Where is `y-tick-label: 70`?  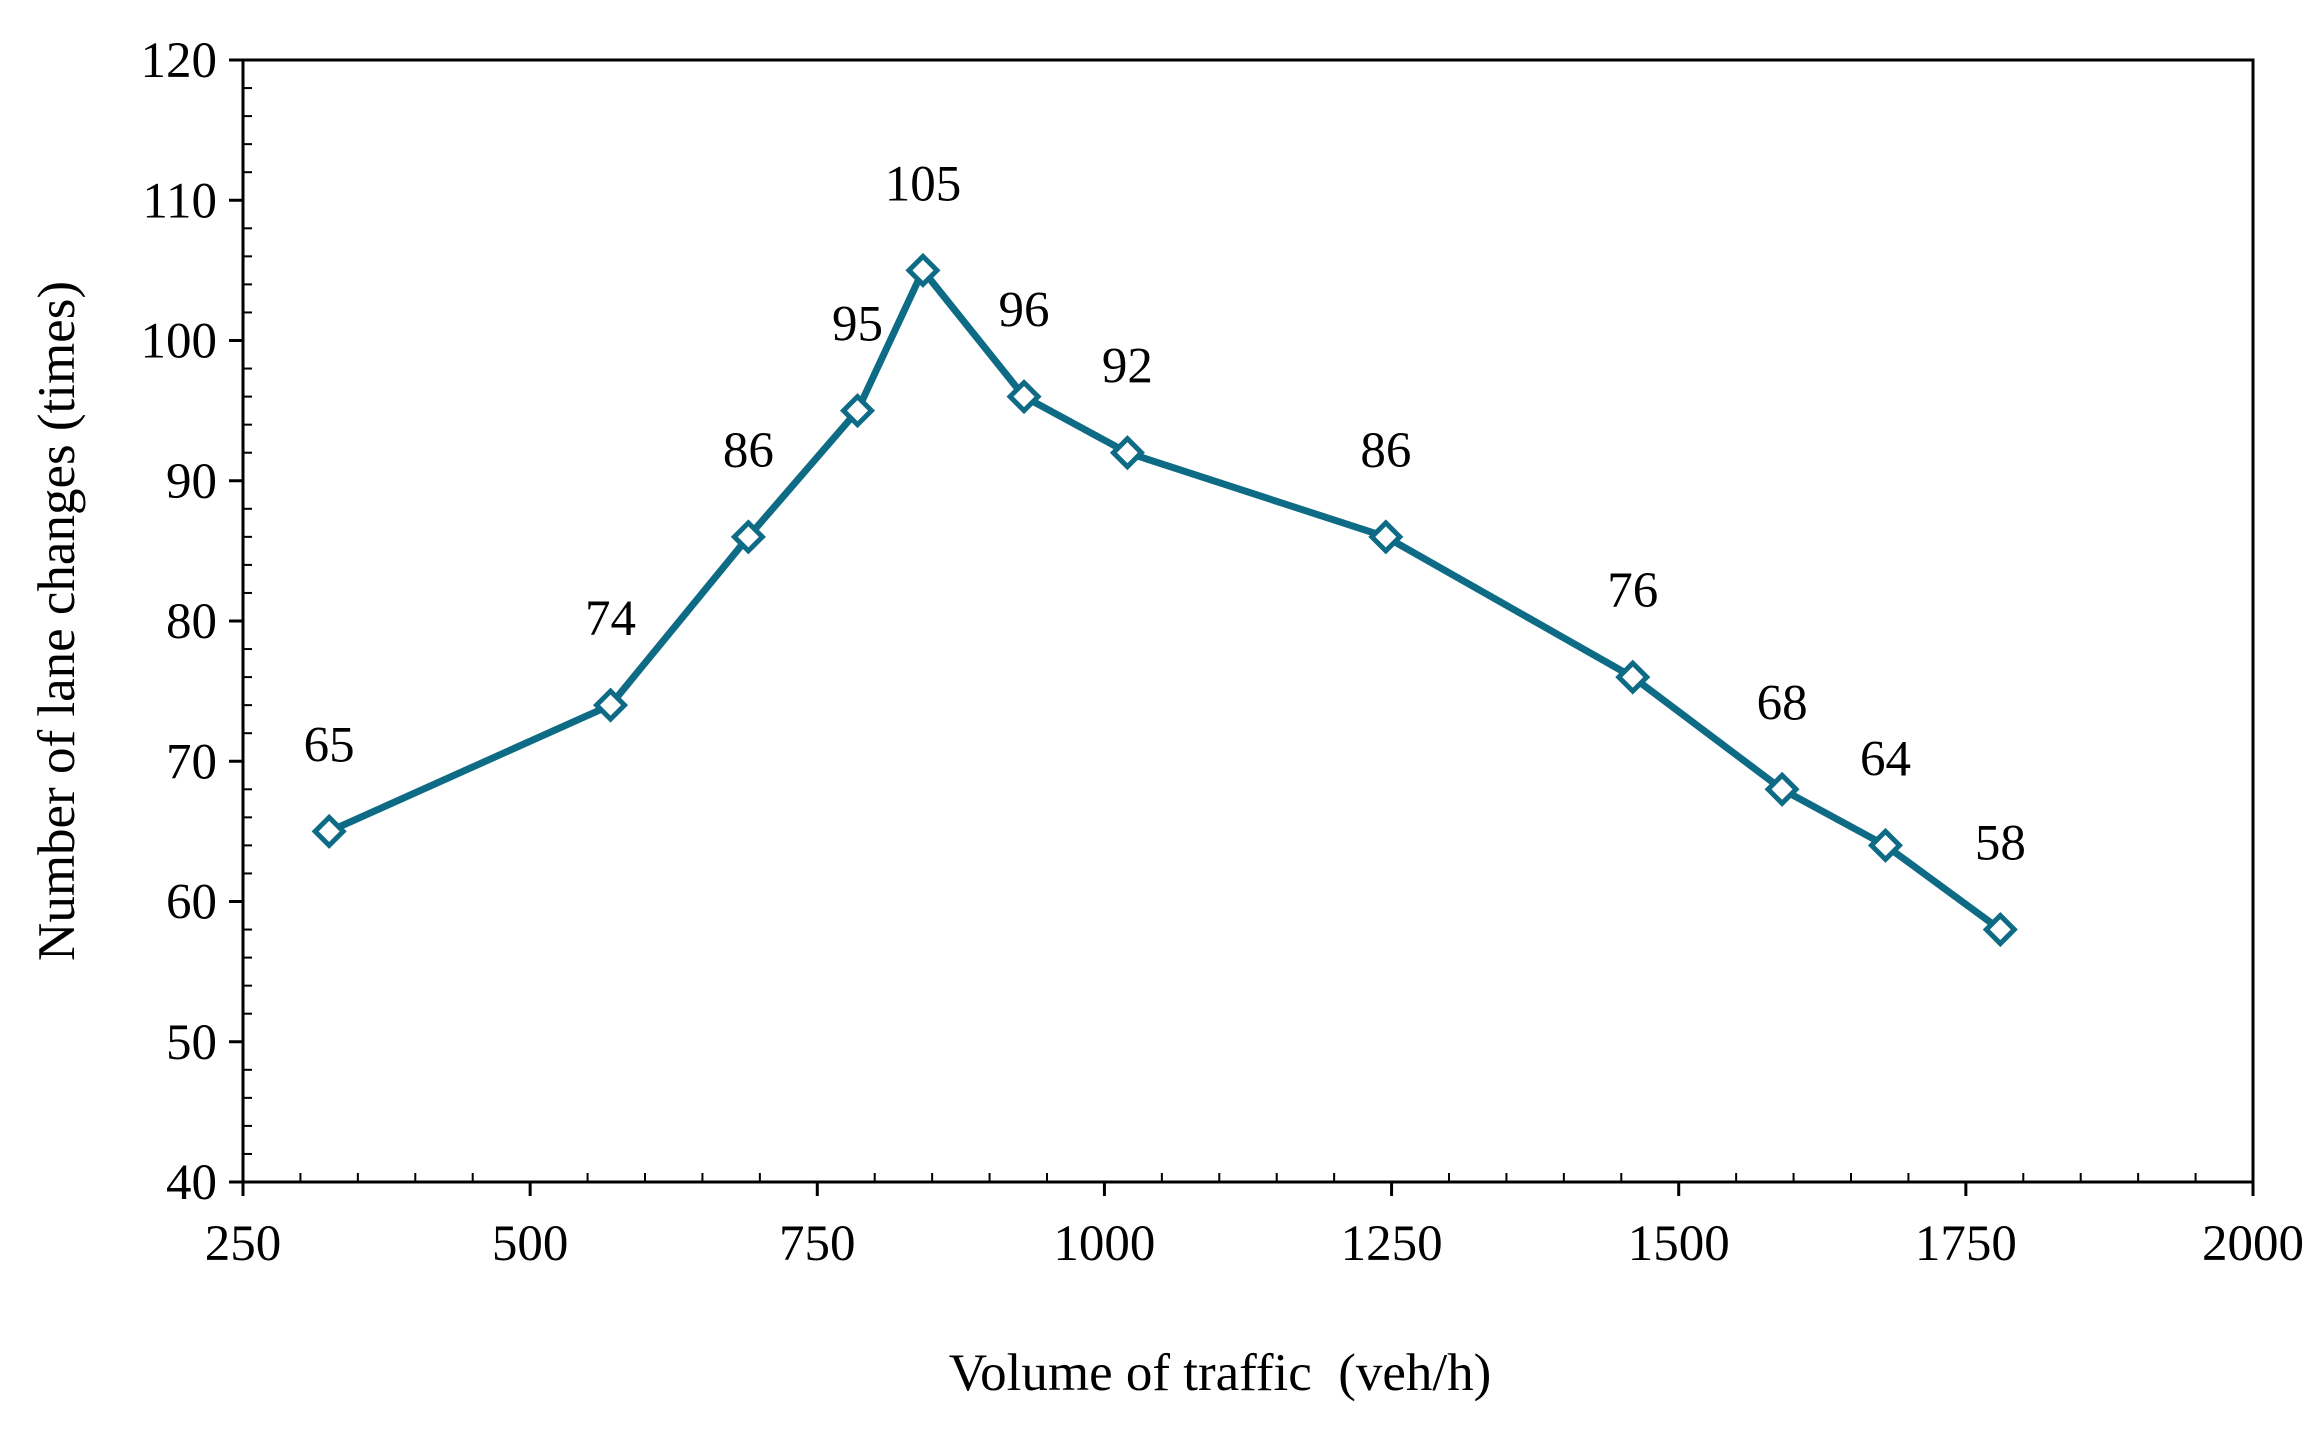
y-tick-label: 70 is located at coordinates (191, 762).